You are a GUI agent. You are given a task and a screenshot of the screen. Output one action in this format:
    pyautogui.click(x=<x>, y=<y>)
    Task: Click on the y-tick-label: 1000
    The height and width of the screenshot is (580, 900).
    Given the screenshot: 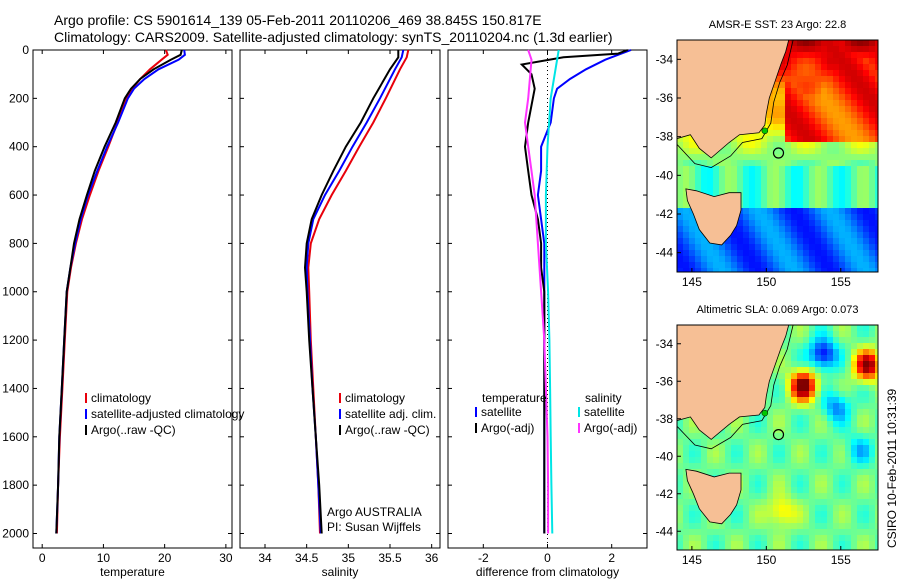 What is the action you would take?
    pyautogui.click(x=15, y=292)
    